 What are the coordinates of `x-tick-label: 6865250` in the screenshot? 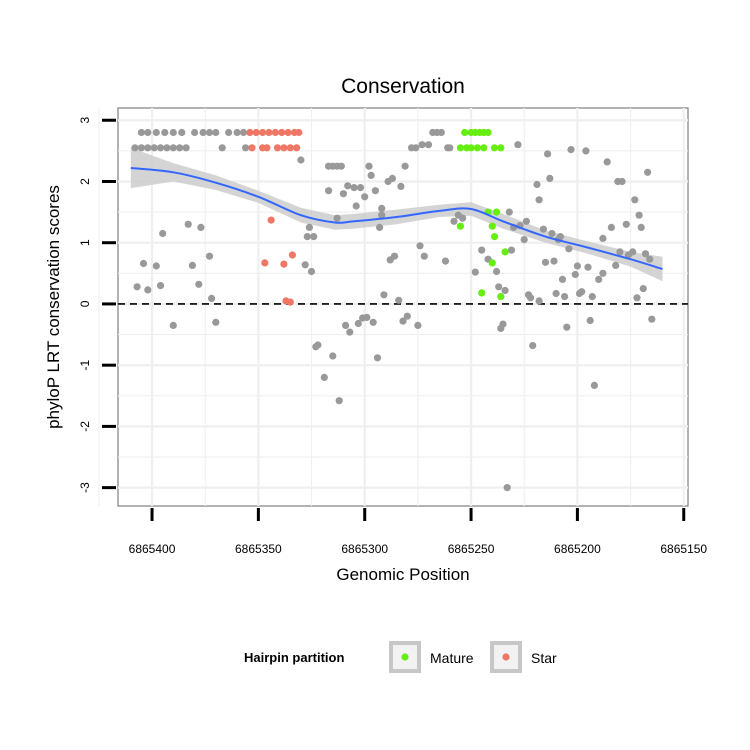 It's located at (471, 549).